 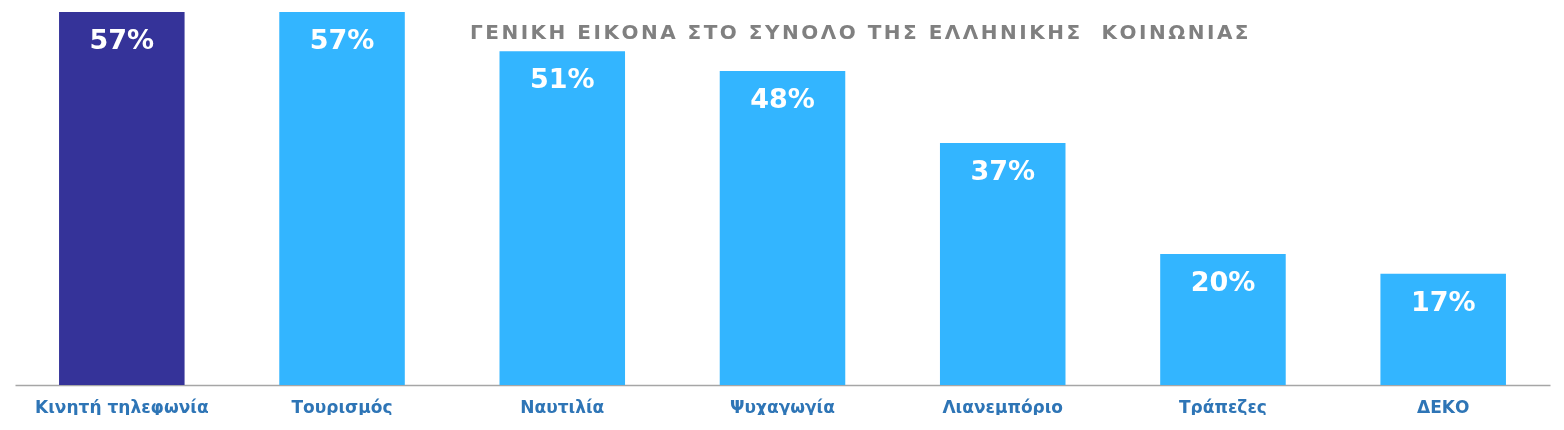 I want to click on x-tick-label: Ναυτιλία, so click(x=562, y=406).